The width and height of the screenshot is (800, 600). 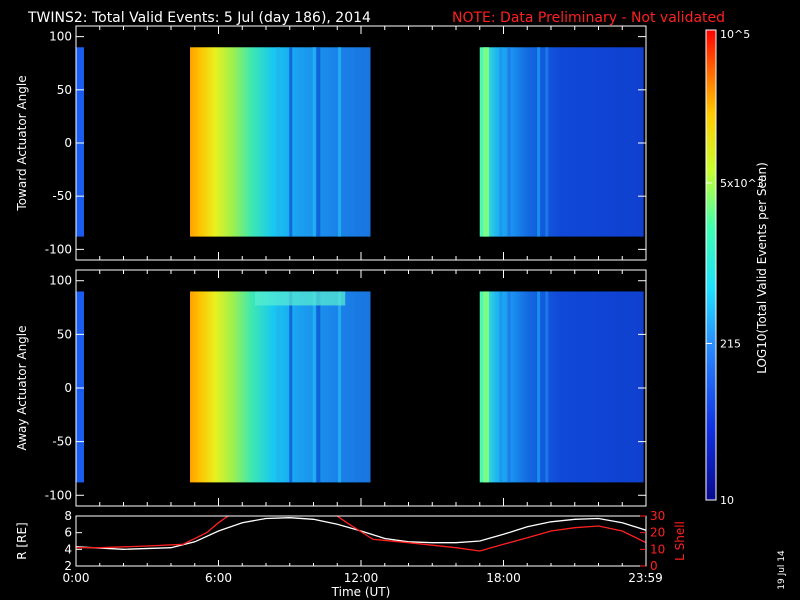 I want to click on colorbar-tick-label: 215, so click(x=730, y=343).